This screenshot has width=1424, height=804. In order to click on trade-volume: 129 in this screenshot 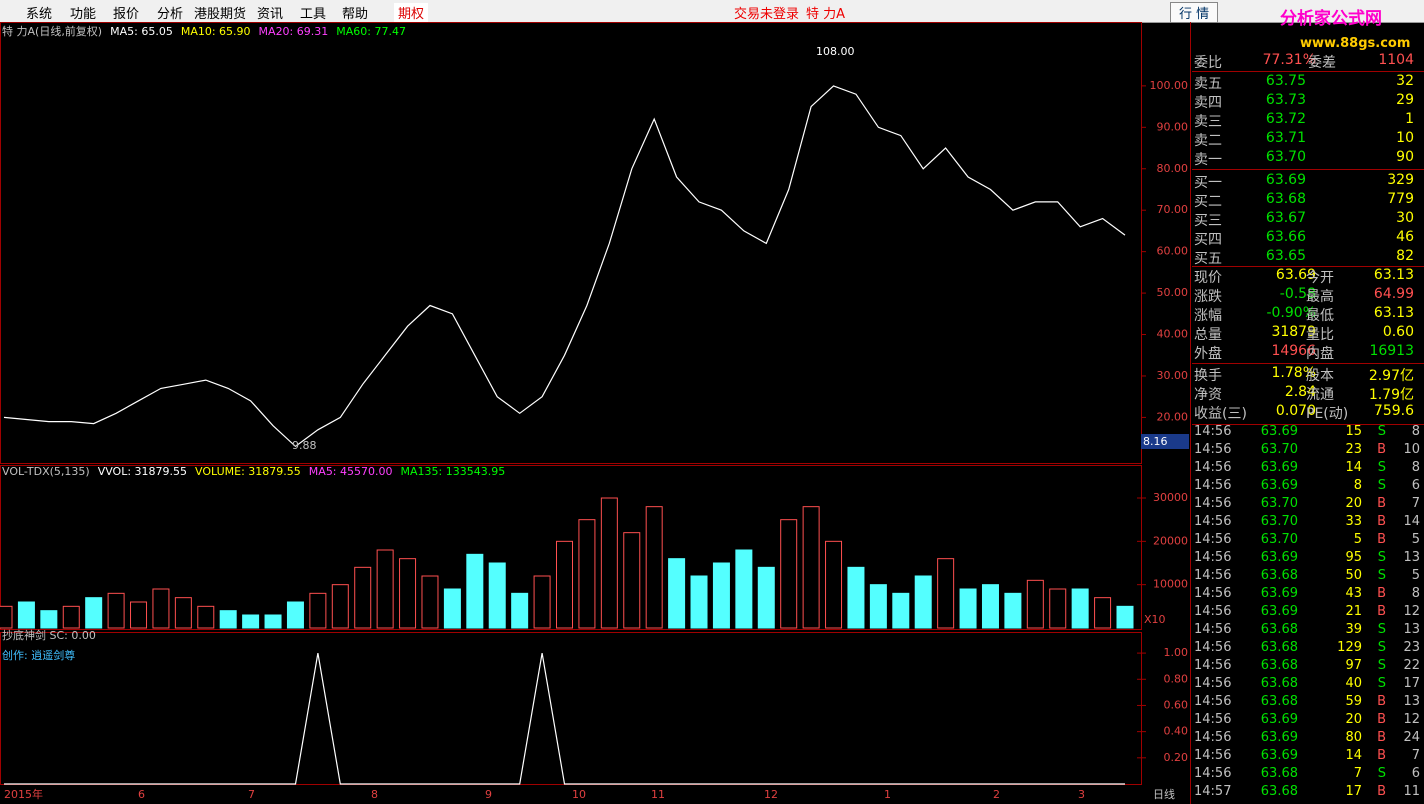, I will do `click(1349, 647)`.